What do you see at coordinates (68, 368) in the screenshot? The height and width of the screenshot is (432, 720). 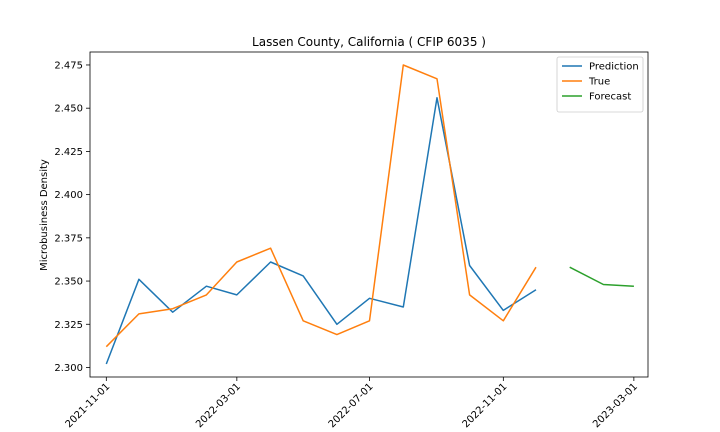 I see `y-tick-label: 2.300` at bounding box center [68, 368].